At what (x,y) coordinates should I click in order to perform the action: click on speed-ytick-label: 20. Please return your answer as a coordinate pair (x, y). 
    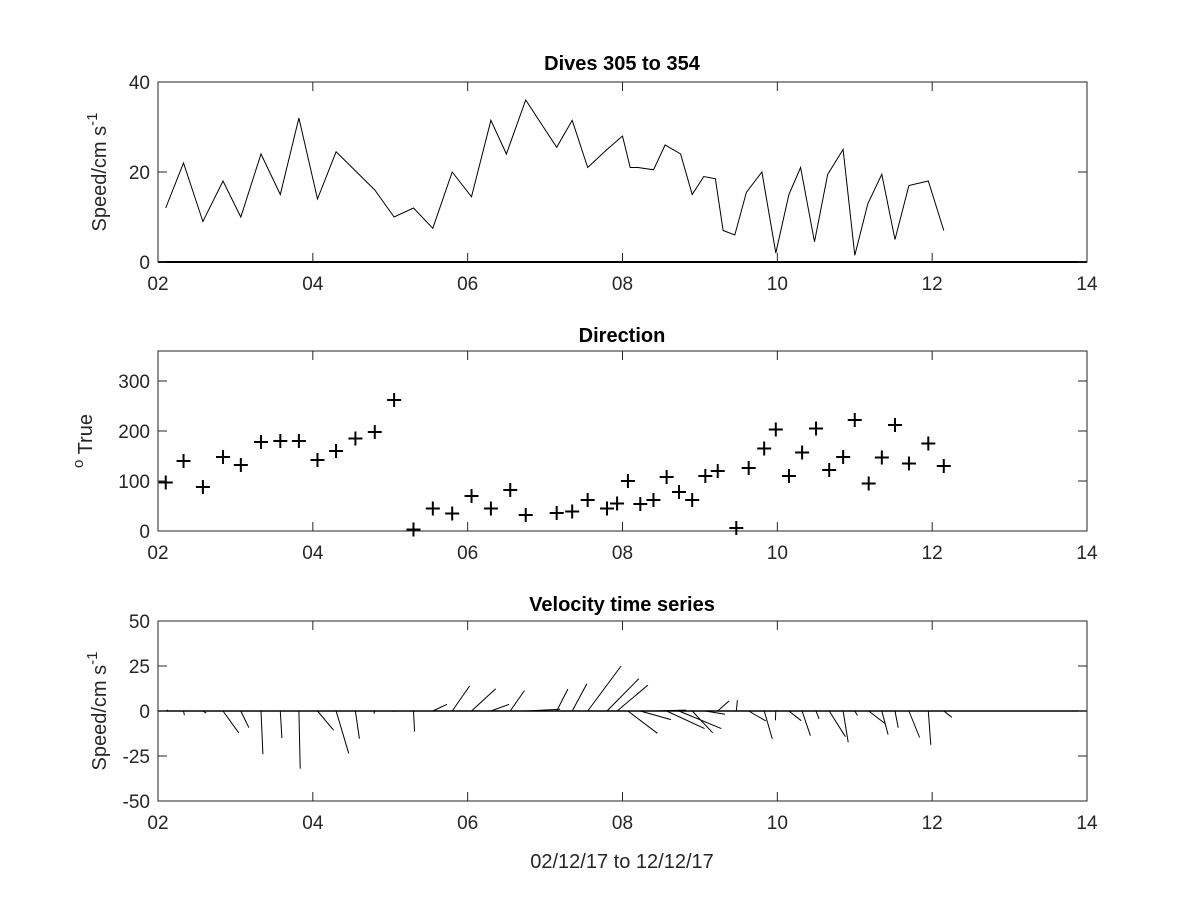
    Looking at the image, I should click on (139, 173).